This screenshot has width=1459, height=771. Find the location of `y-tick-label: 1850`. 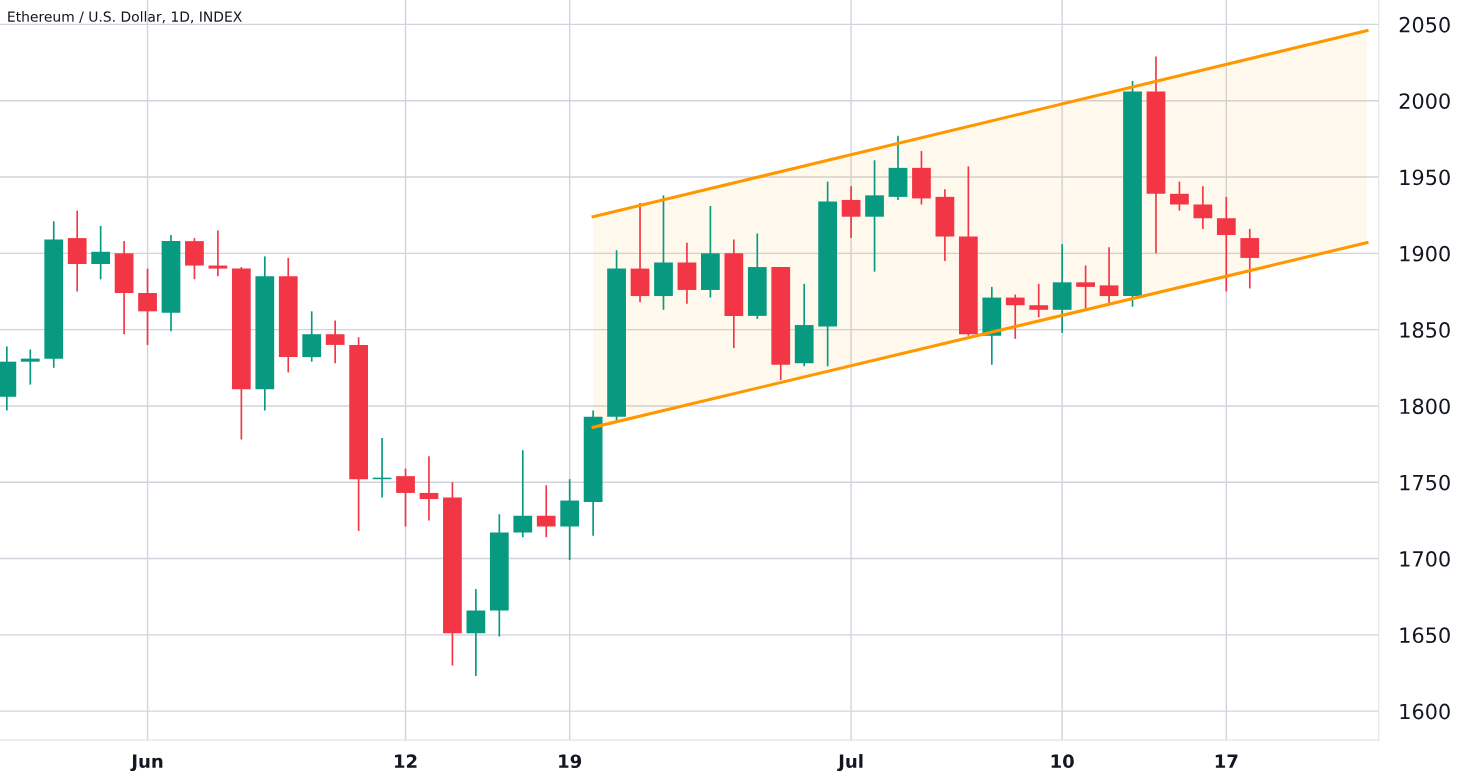

y-tick-label: 1850 is located at coordinates (1425, 330).